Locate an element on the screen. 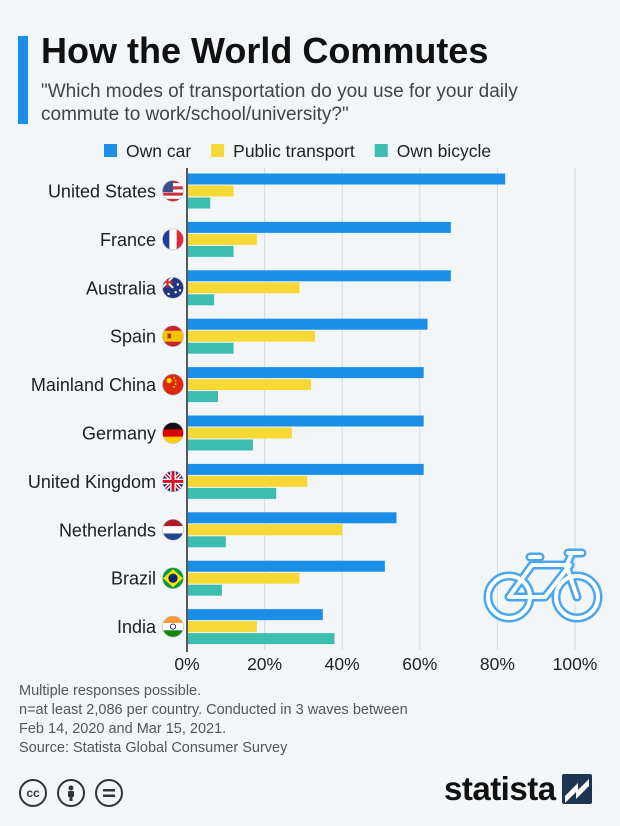 This screenshot has height=826, width=620. us-flag-icon is located at coordinates (173, 191).